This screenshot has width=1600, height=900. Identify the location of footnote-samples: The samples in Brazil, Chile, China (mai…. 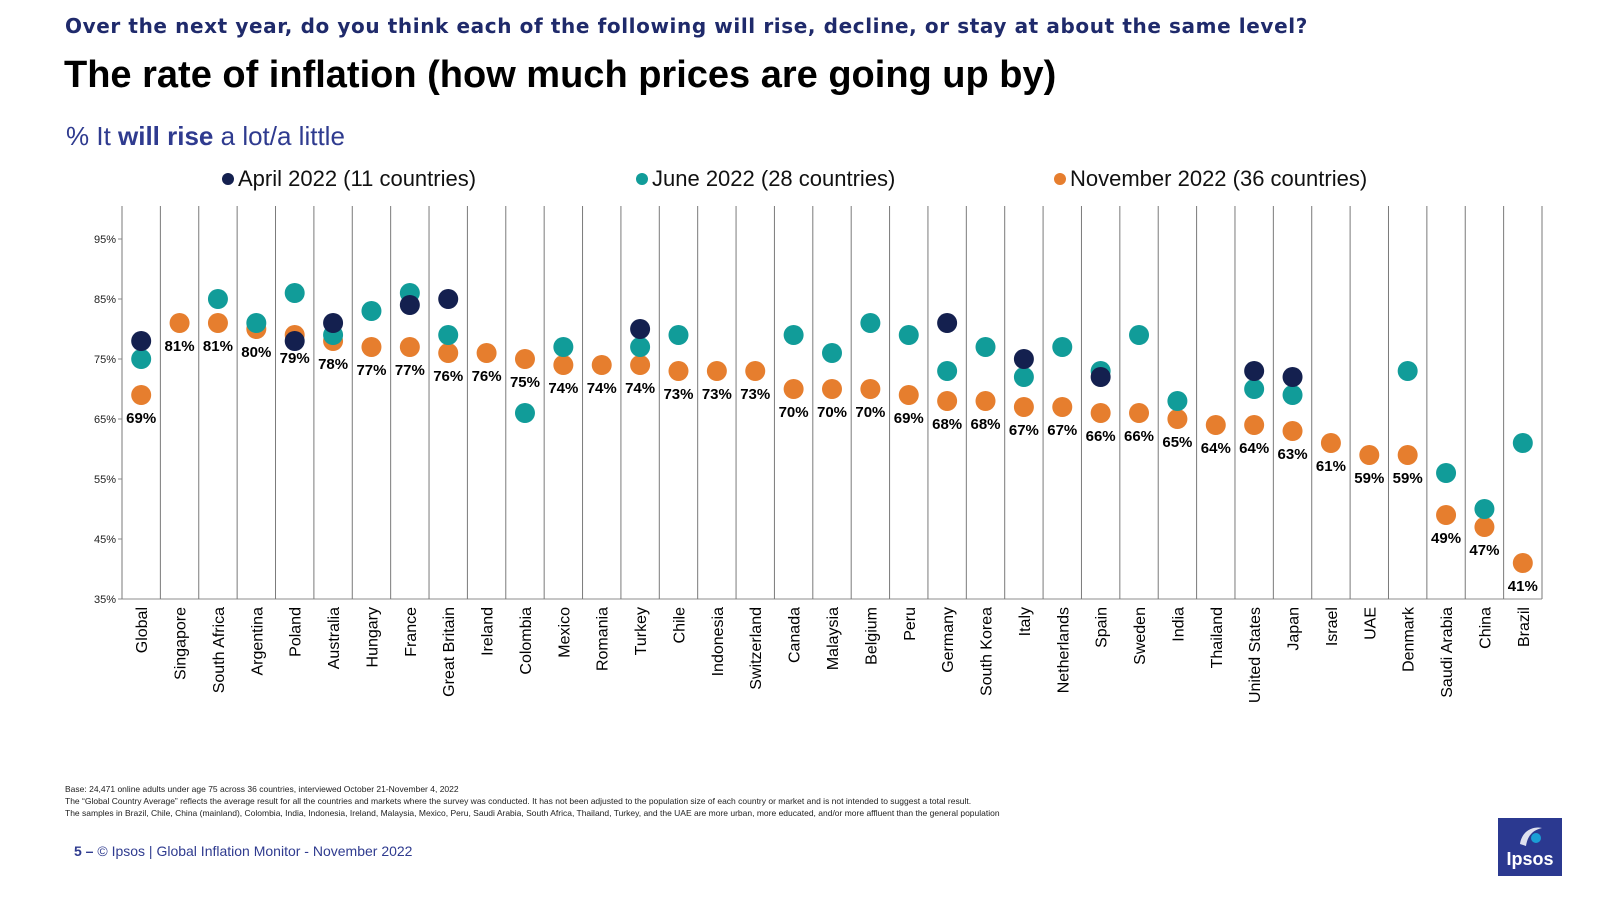
(532, 813).